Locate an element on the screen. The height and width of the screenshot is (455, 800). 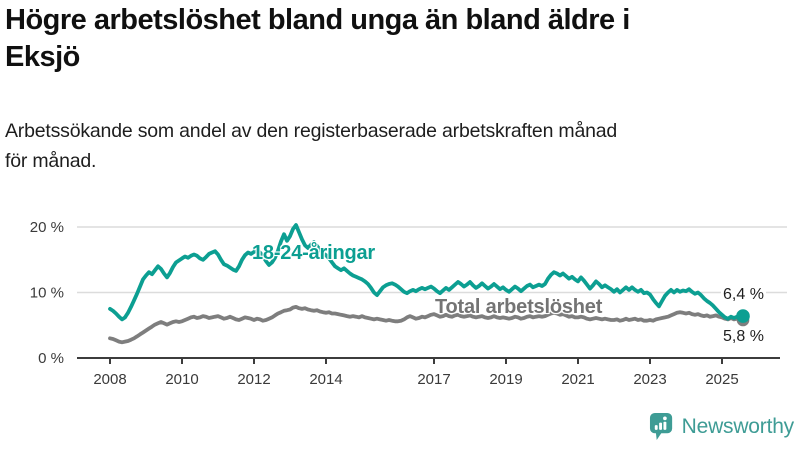
end-value-total: 5,8 % is located at coordinates (743, 337).